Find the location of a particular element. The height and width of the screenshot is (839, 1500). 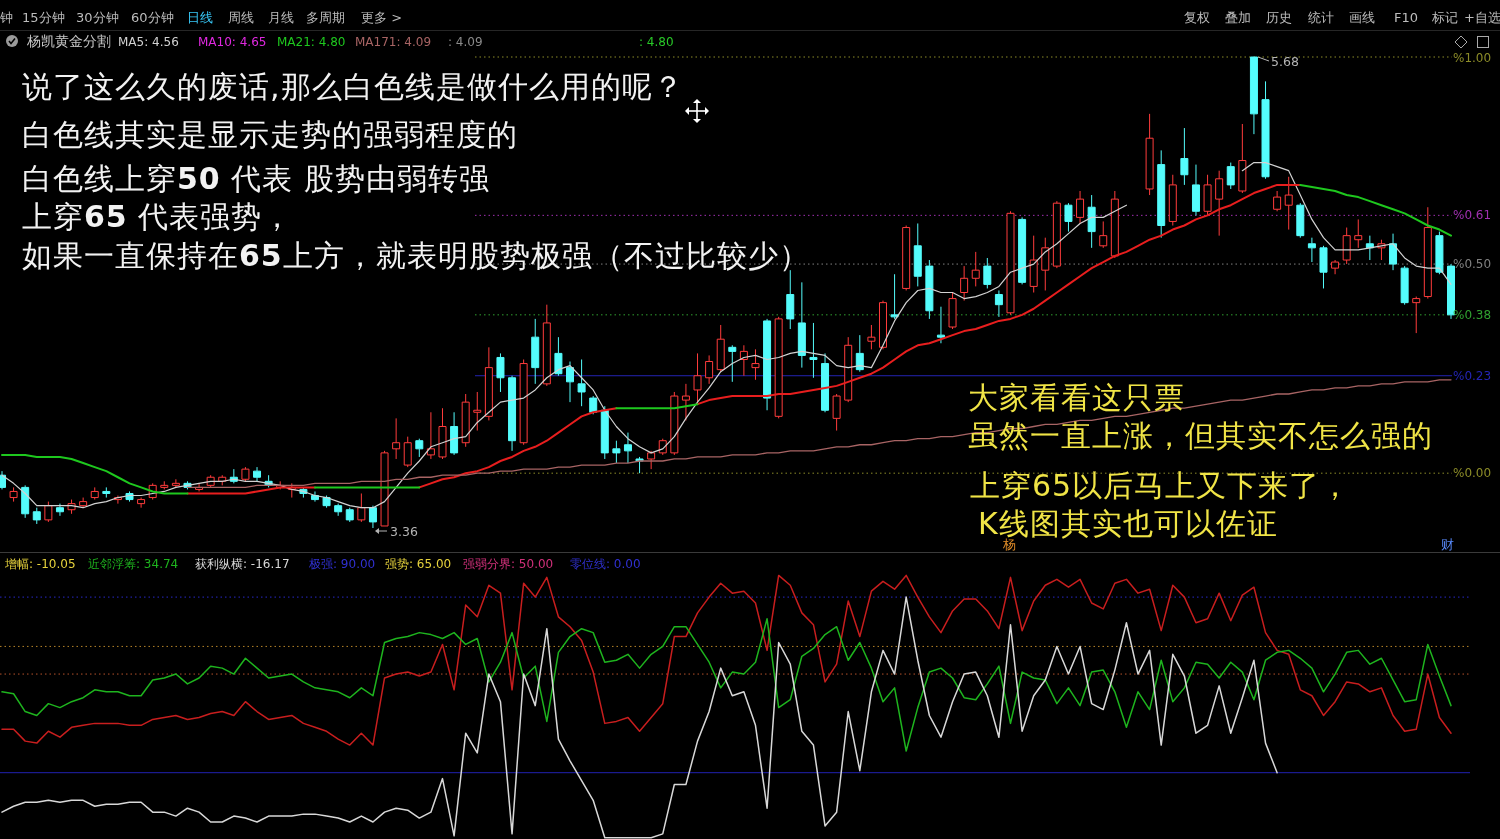

text: 更多 > is located at coordinates (382, 17).